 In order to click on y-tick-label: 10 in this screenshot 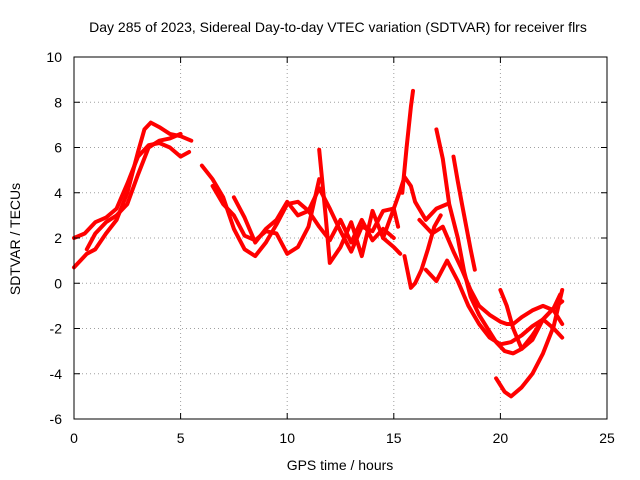, I will do `click(54, 57)`.